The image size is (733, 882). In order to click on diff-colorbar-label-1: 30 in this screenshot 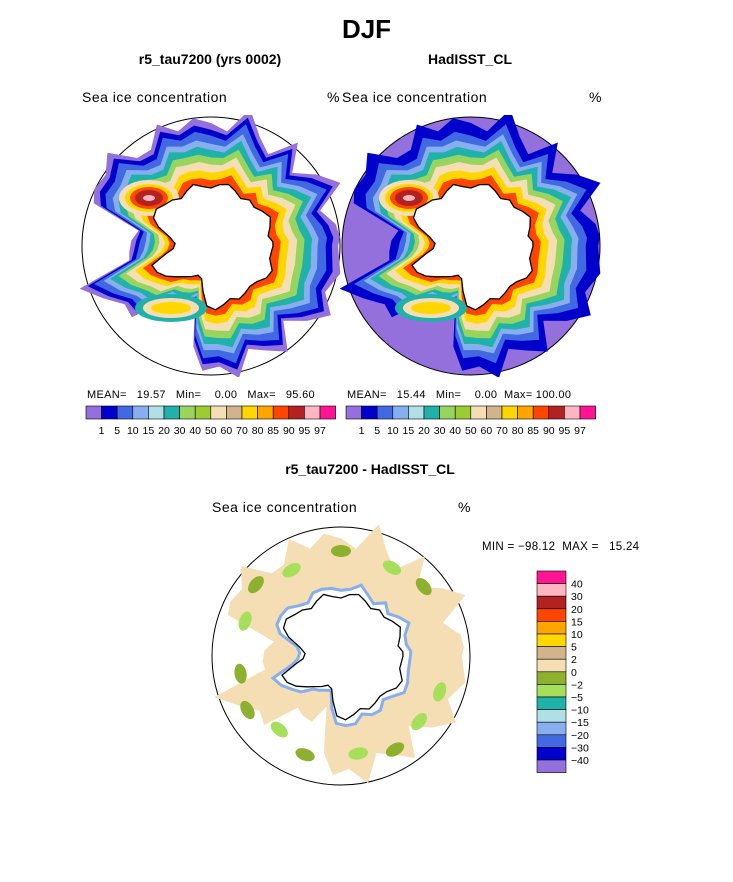, I will do `click(577, 597)`.